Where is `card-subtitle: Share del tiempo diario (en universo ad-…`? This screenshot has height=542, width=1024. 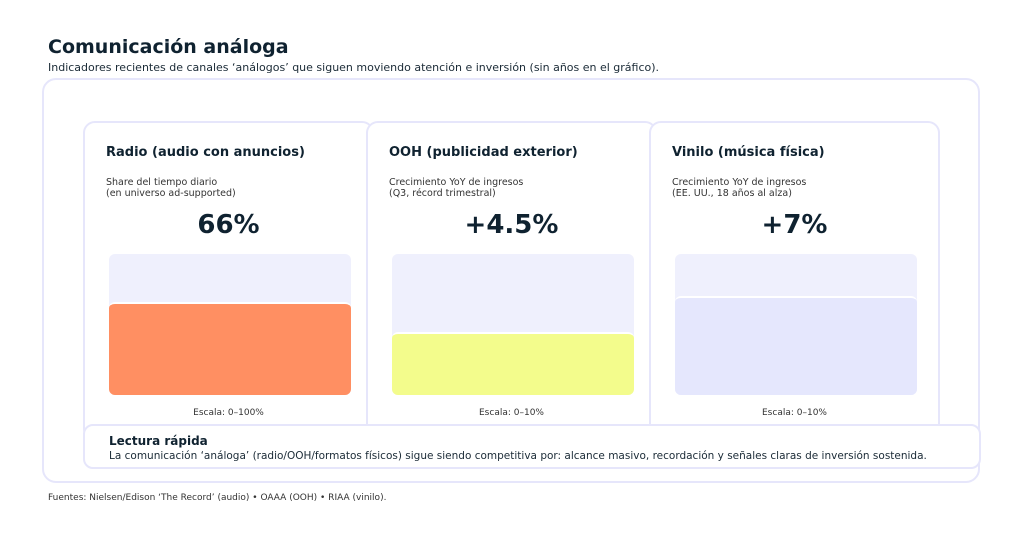 card-subtitle: Share del tiempo diario (en universo ad-… is located at coordinates (171, 188).